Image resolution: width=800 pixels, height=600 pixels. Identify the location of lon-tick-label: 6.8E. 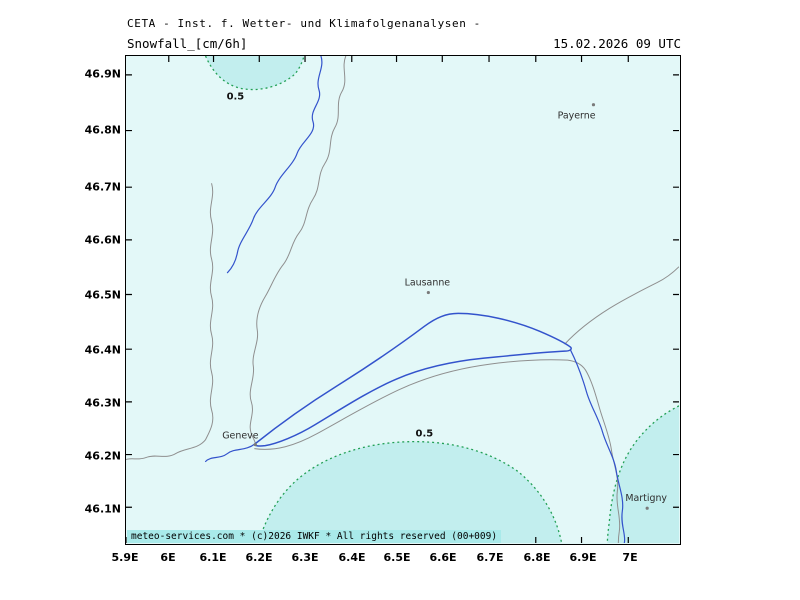
(537, 557).